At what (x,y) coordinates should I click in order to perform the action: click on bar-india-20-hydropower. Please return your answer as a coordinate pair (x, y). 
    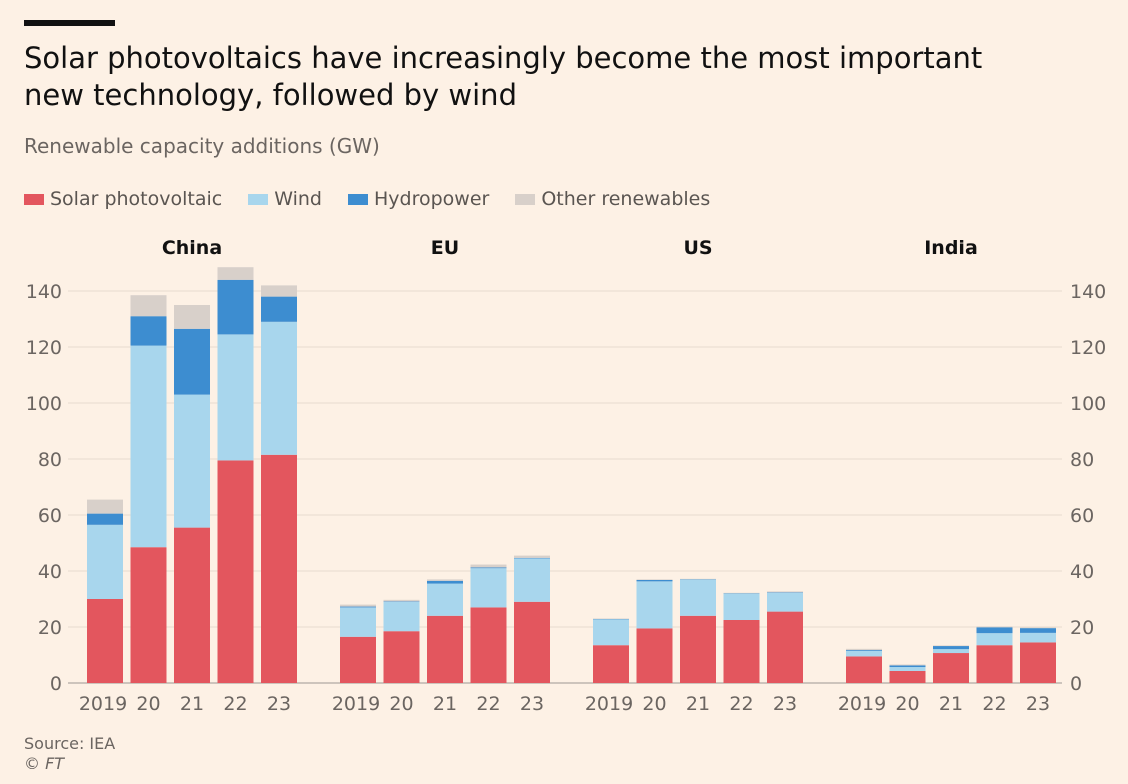
    Looking at the image, I should click on (907, 666).